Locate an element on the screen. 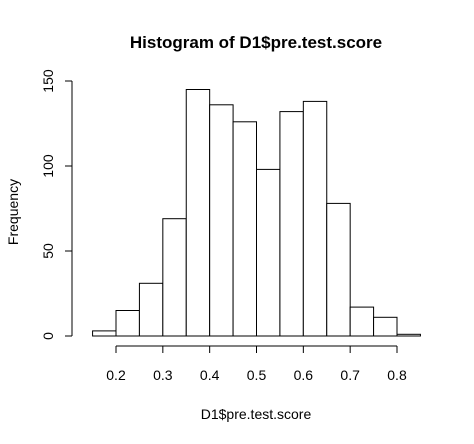 Image resolution: width=474 pixels, height=444 pixels. x-axis-label: D1$pre.test.score is located at coordinates (256, 414).